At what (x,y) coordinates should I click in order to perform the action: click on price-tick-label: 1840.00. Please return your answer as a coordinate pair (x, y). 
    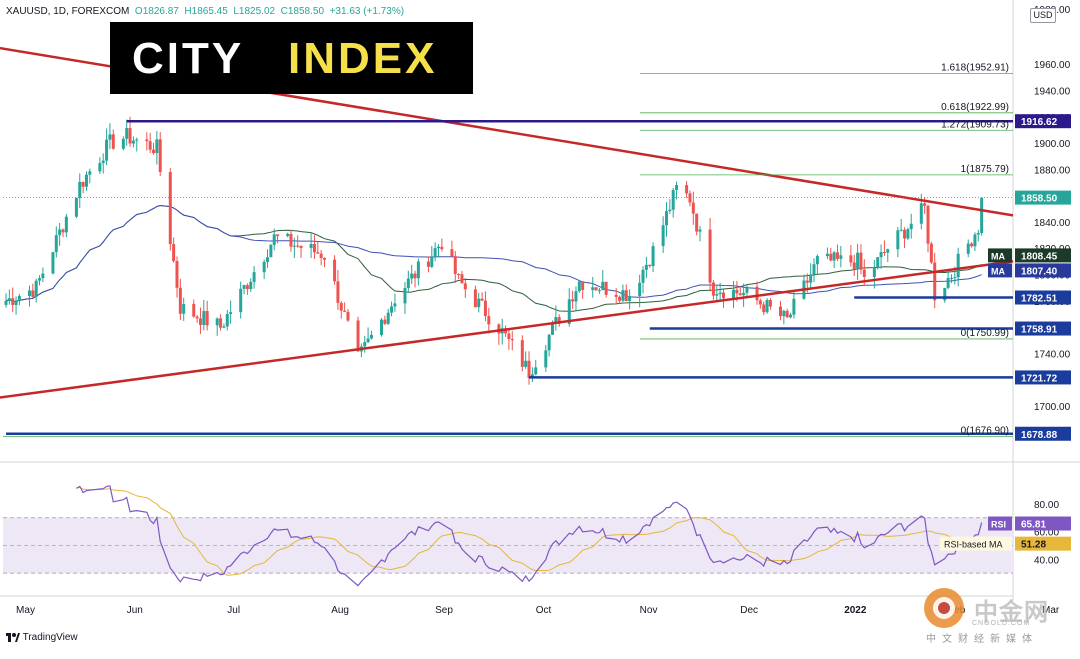
    Looking at the image, I should click on (1052, 223).